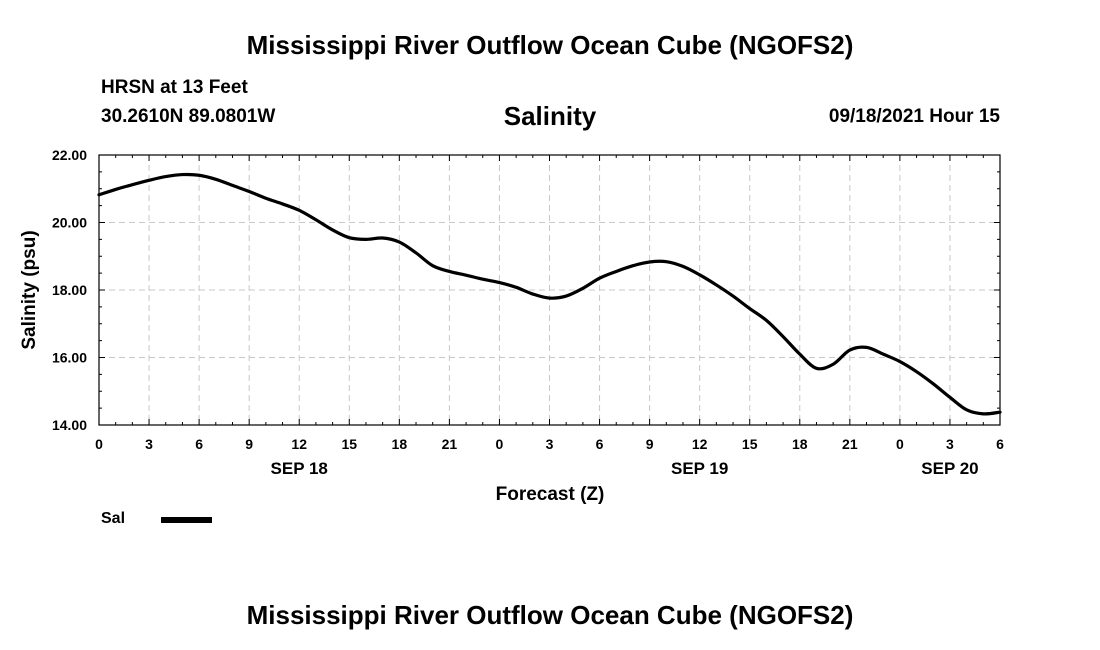 This screenshot has width=1100, height=650. Describe the element at coordinates (69, 223) in the screenshot. I see `y-tick-label: 20.00` at that location.